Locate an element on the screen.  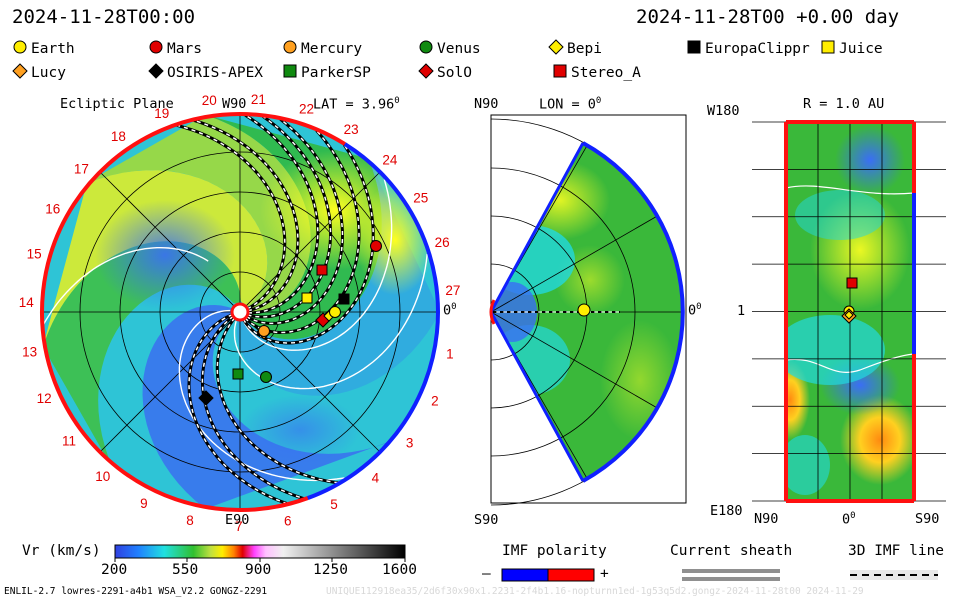
legend-item-mars: Mars is located at coordinates (175, 48).